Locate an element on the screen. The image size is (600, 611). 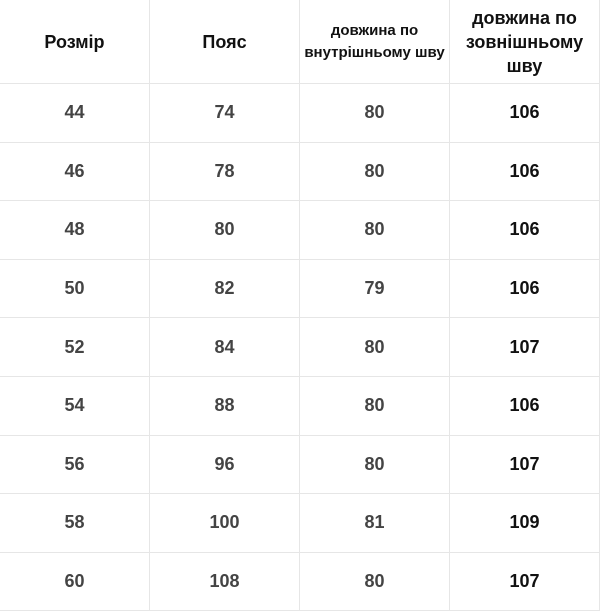
table-row: 60 108 80 107 is located at coordinates (300, 581).